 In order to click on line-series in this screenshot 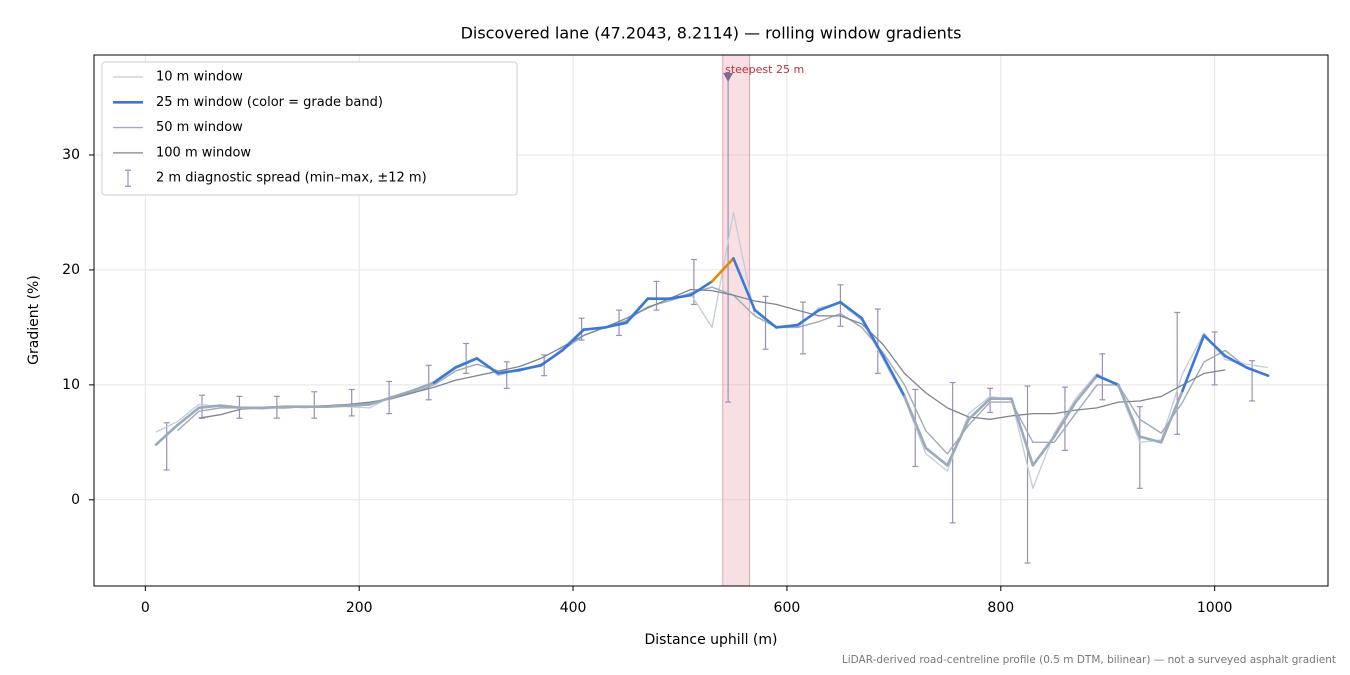, I will do `click(712, 354)`.